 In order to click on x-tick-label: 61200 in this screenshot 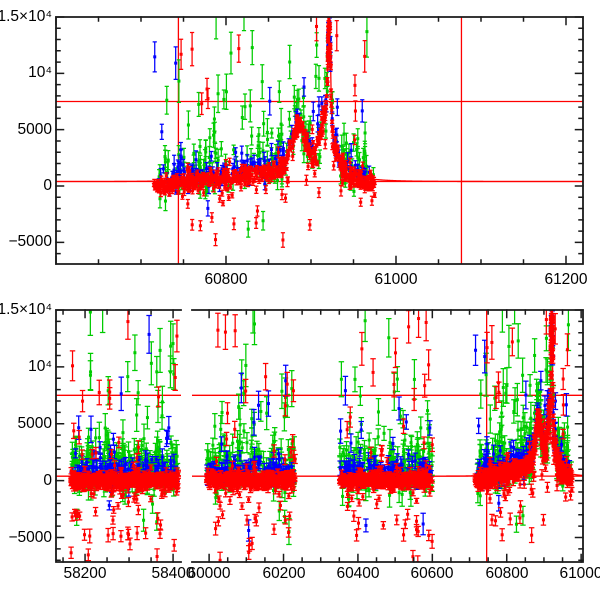, I will do `click(566, 279)`.